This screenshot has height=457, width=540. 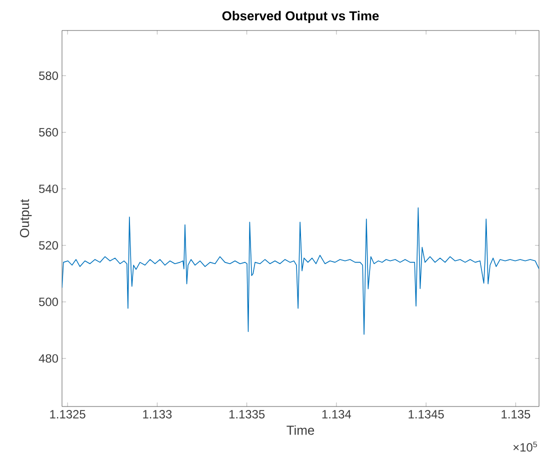 What do you see at coordinates (68, 414) in the screenshot?
I see `x-tick-label: 1.1325` at bounding box center [68, 414].